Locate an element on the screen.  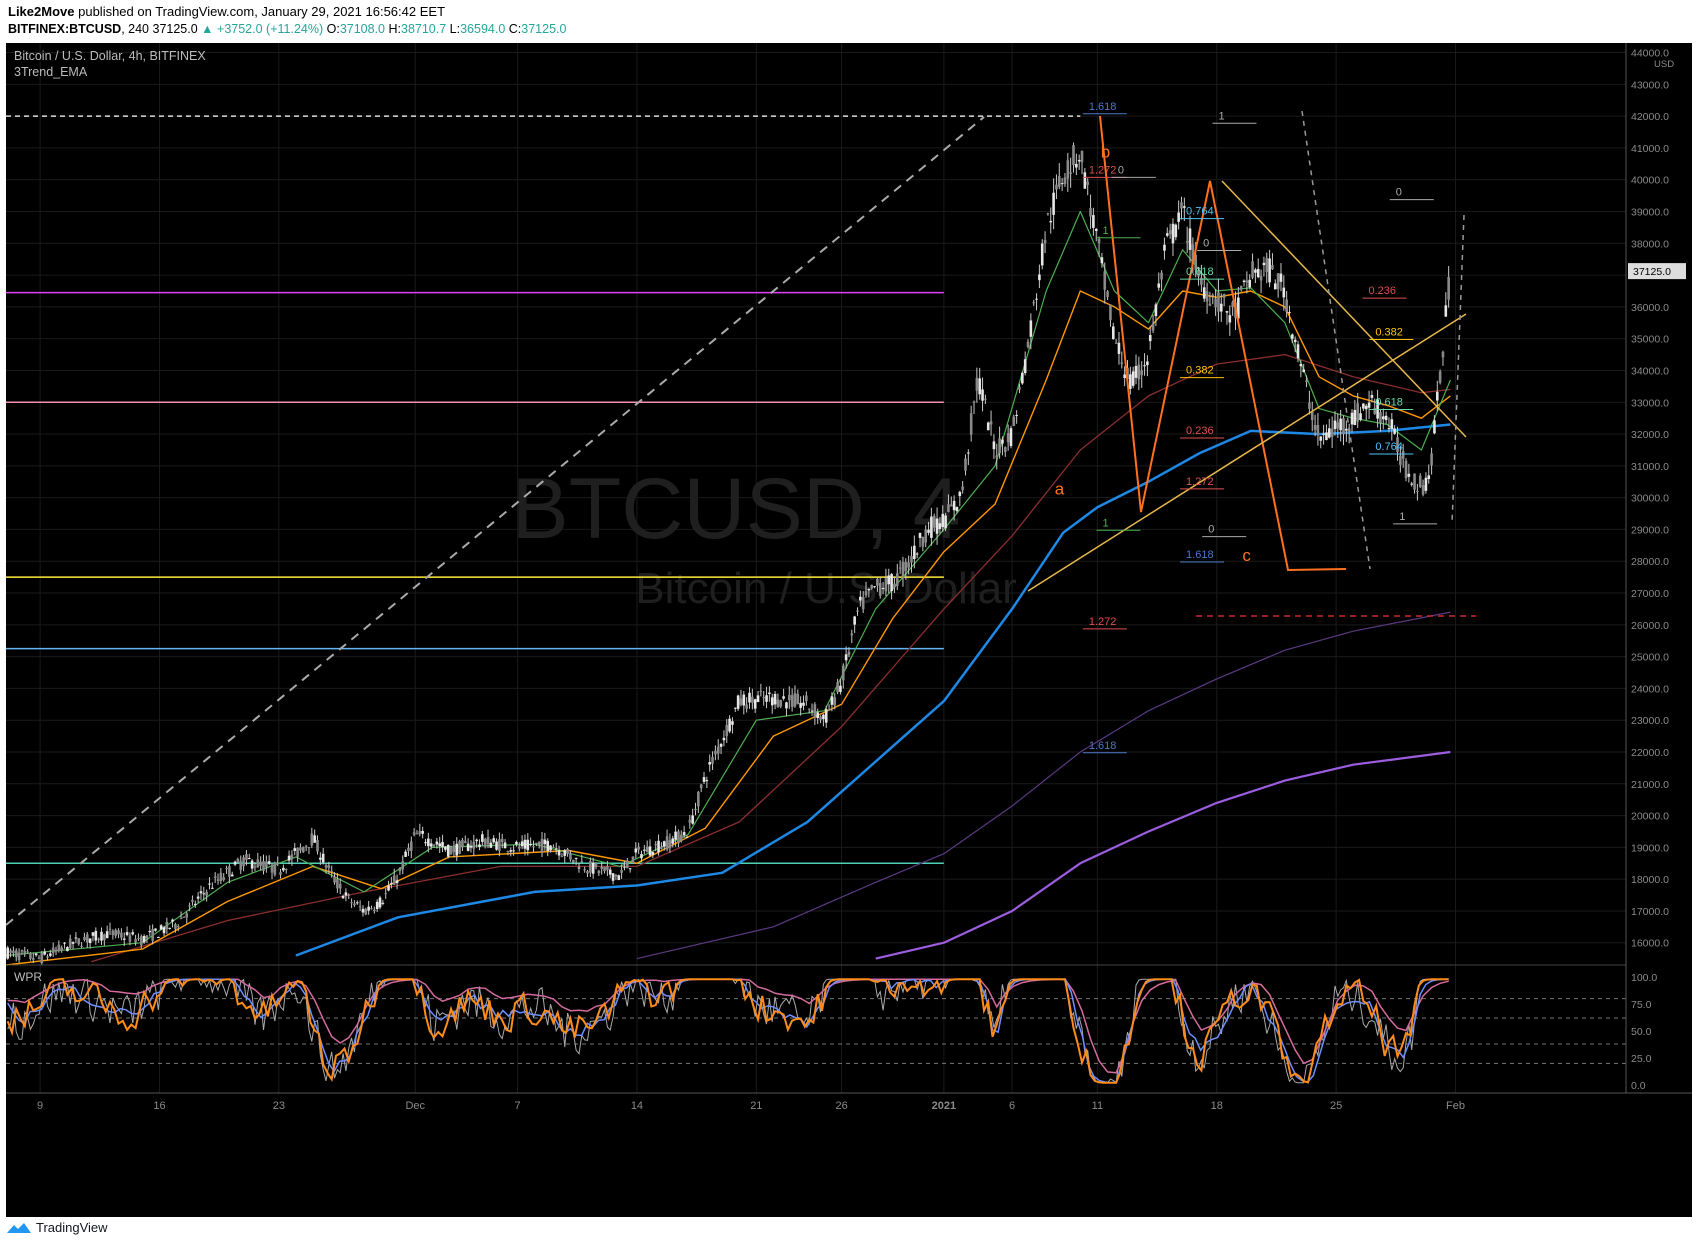
abc-wave-line is located at coordinates (1223, 343).